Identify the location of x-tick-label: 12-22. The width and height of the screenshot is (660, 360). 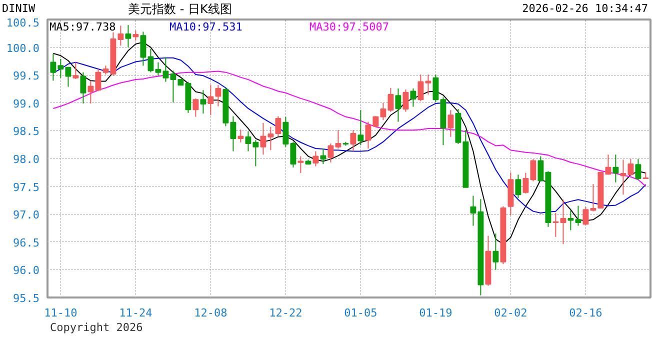
(285, 313).